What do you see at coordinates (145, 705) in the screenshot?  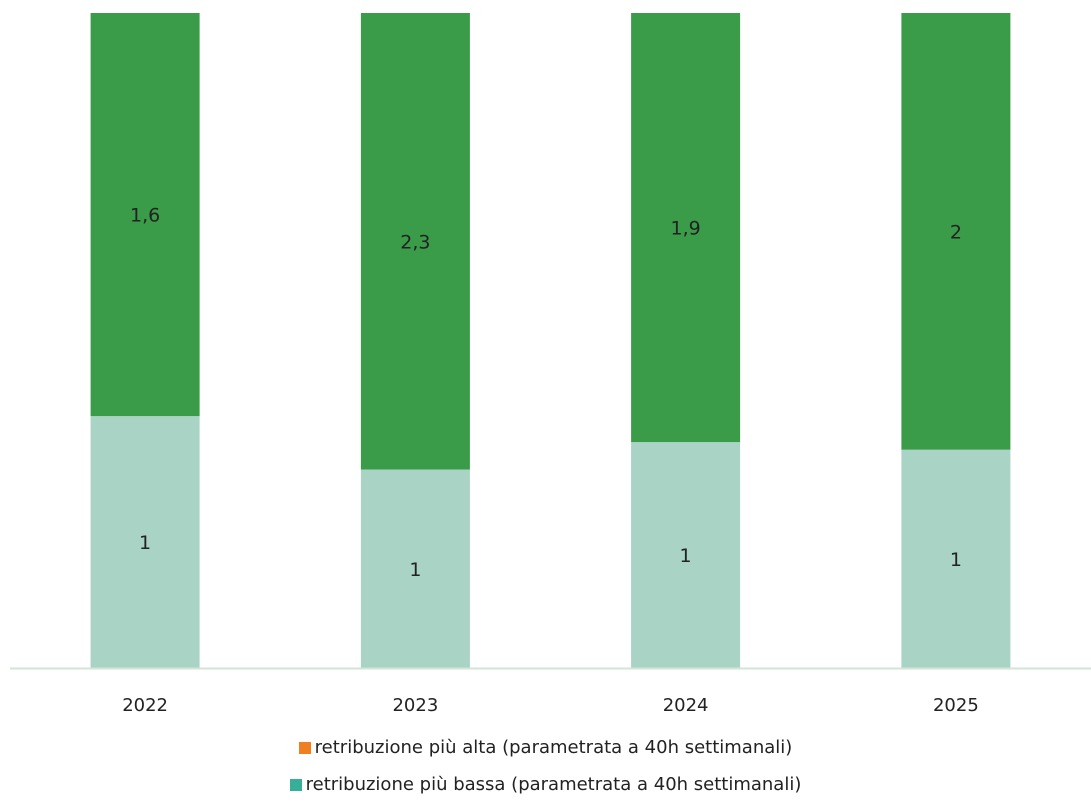 I see `x-tick-label-2022: 2022` at bounding box center [145, 705].